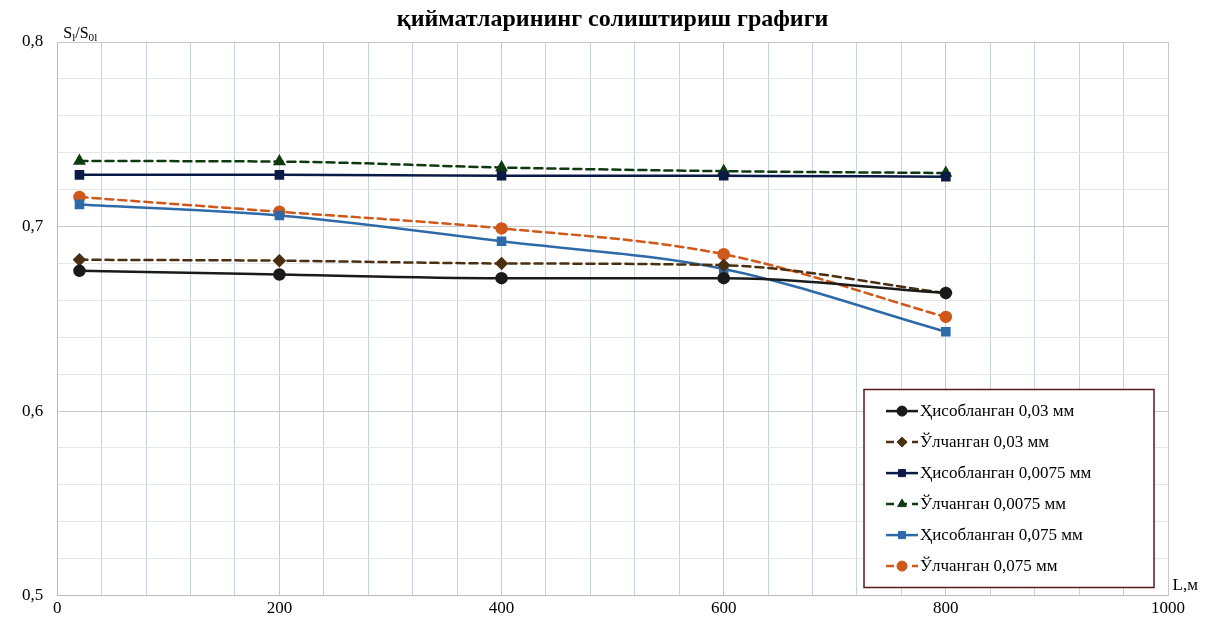 This screenshot has width=1208, height=626. I want to click on legend-label: Ҳисобланган 0,0075 мм, so click(1006, 472).